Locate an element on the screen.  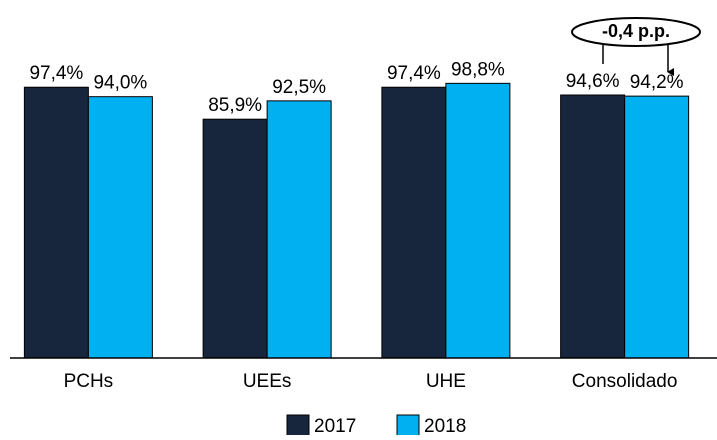
x-tick-label: UHE is located at coordinates (446, 381).